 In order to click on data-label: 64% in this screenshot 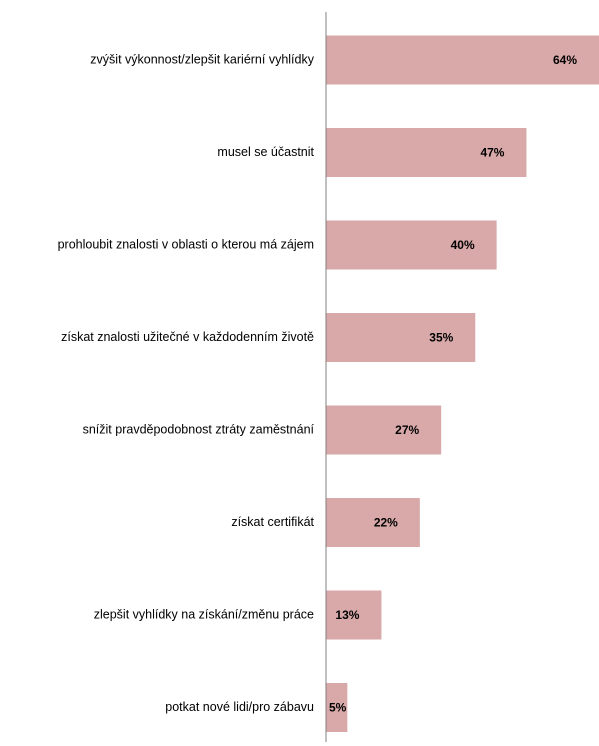, I will do `click(565, 60)`.